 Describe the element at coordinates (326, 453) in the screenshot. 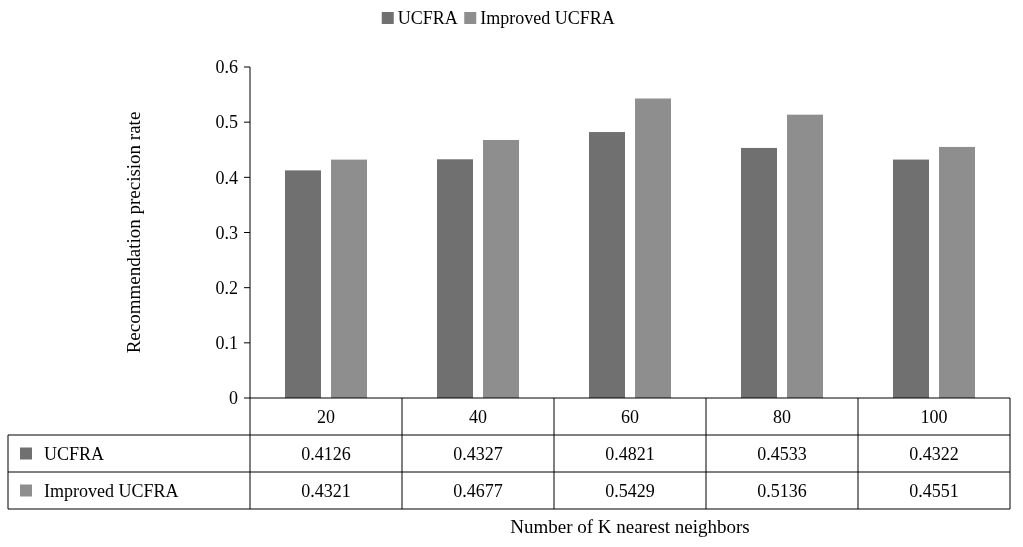

I see `data-label: 0.4126` at that location.